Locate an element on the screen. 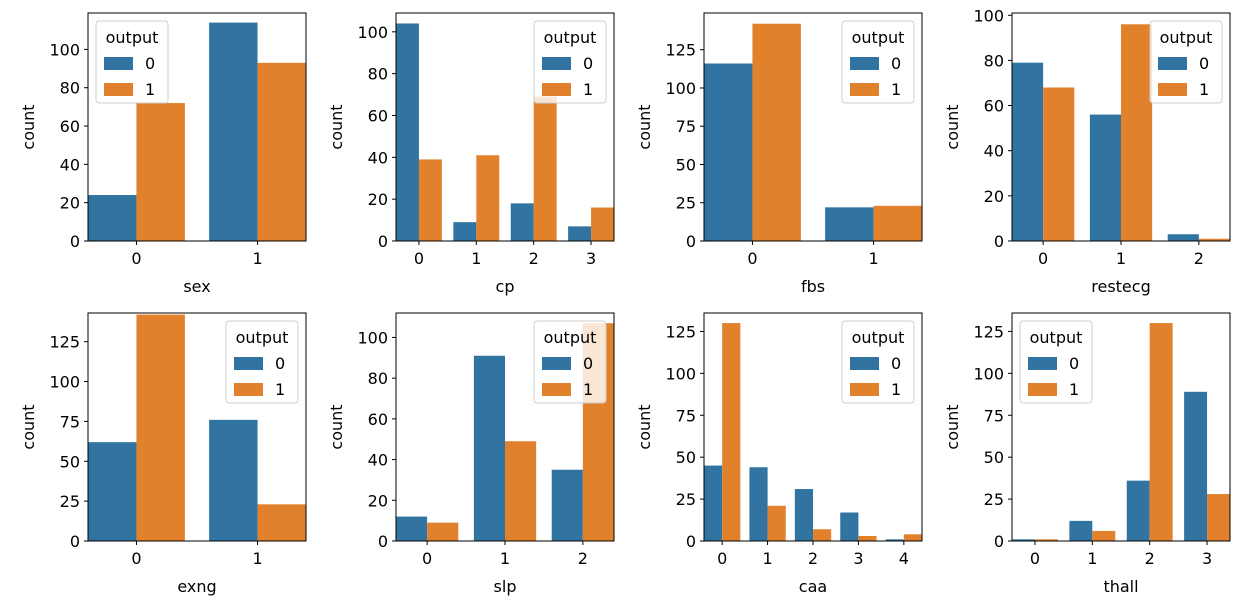 This screenshot has width=1252, height=599. x-axis-label: restecg is located at coordinates (1120, 286).